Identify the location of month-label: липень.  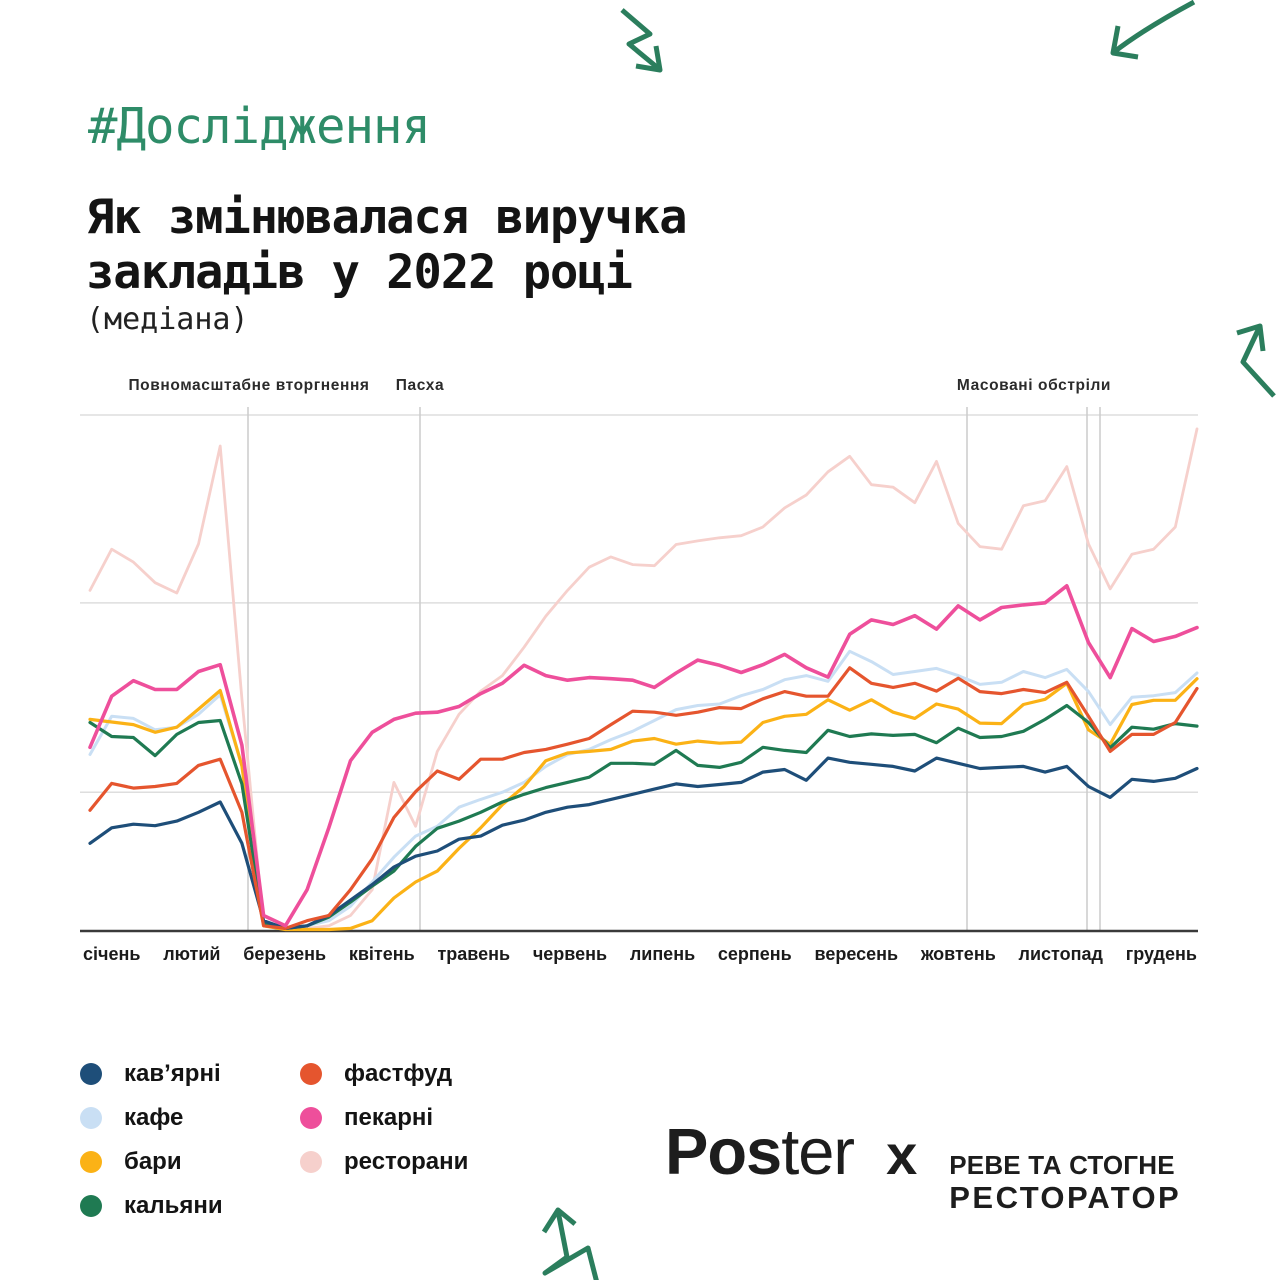
(662, 954).